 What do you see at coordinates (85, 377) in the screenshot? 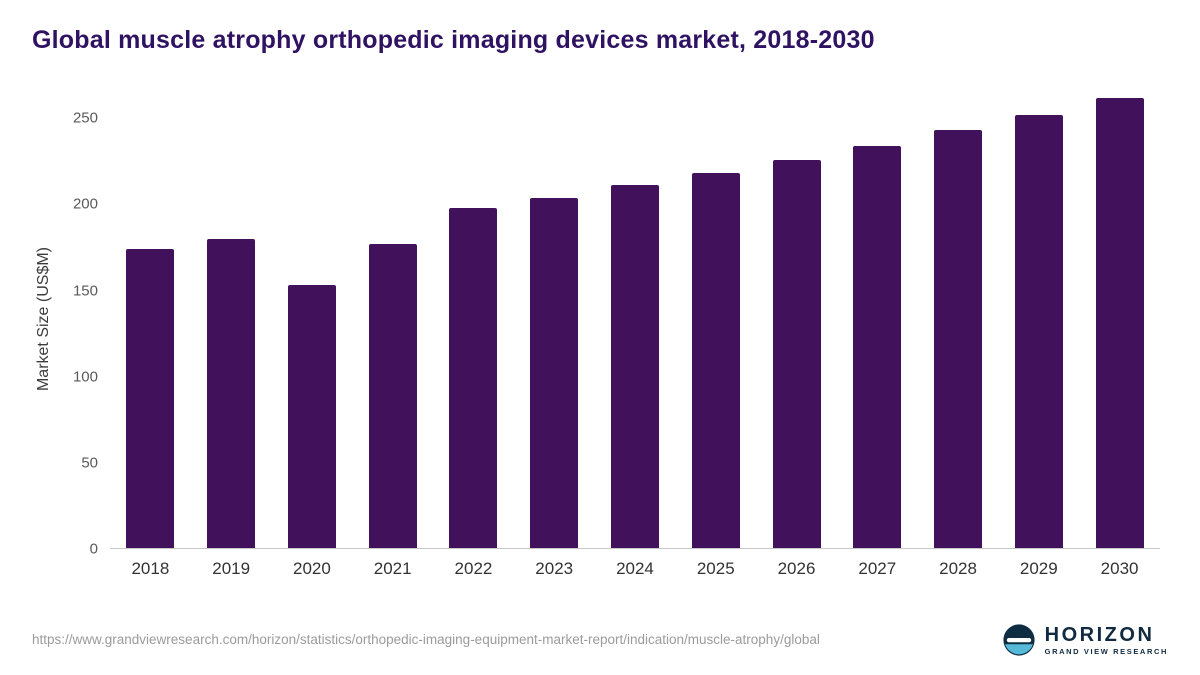
I see `y-tick-100: 100` at bounding box center [85, 377].